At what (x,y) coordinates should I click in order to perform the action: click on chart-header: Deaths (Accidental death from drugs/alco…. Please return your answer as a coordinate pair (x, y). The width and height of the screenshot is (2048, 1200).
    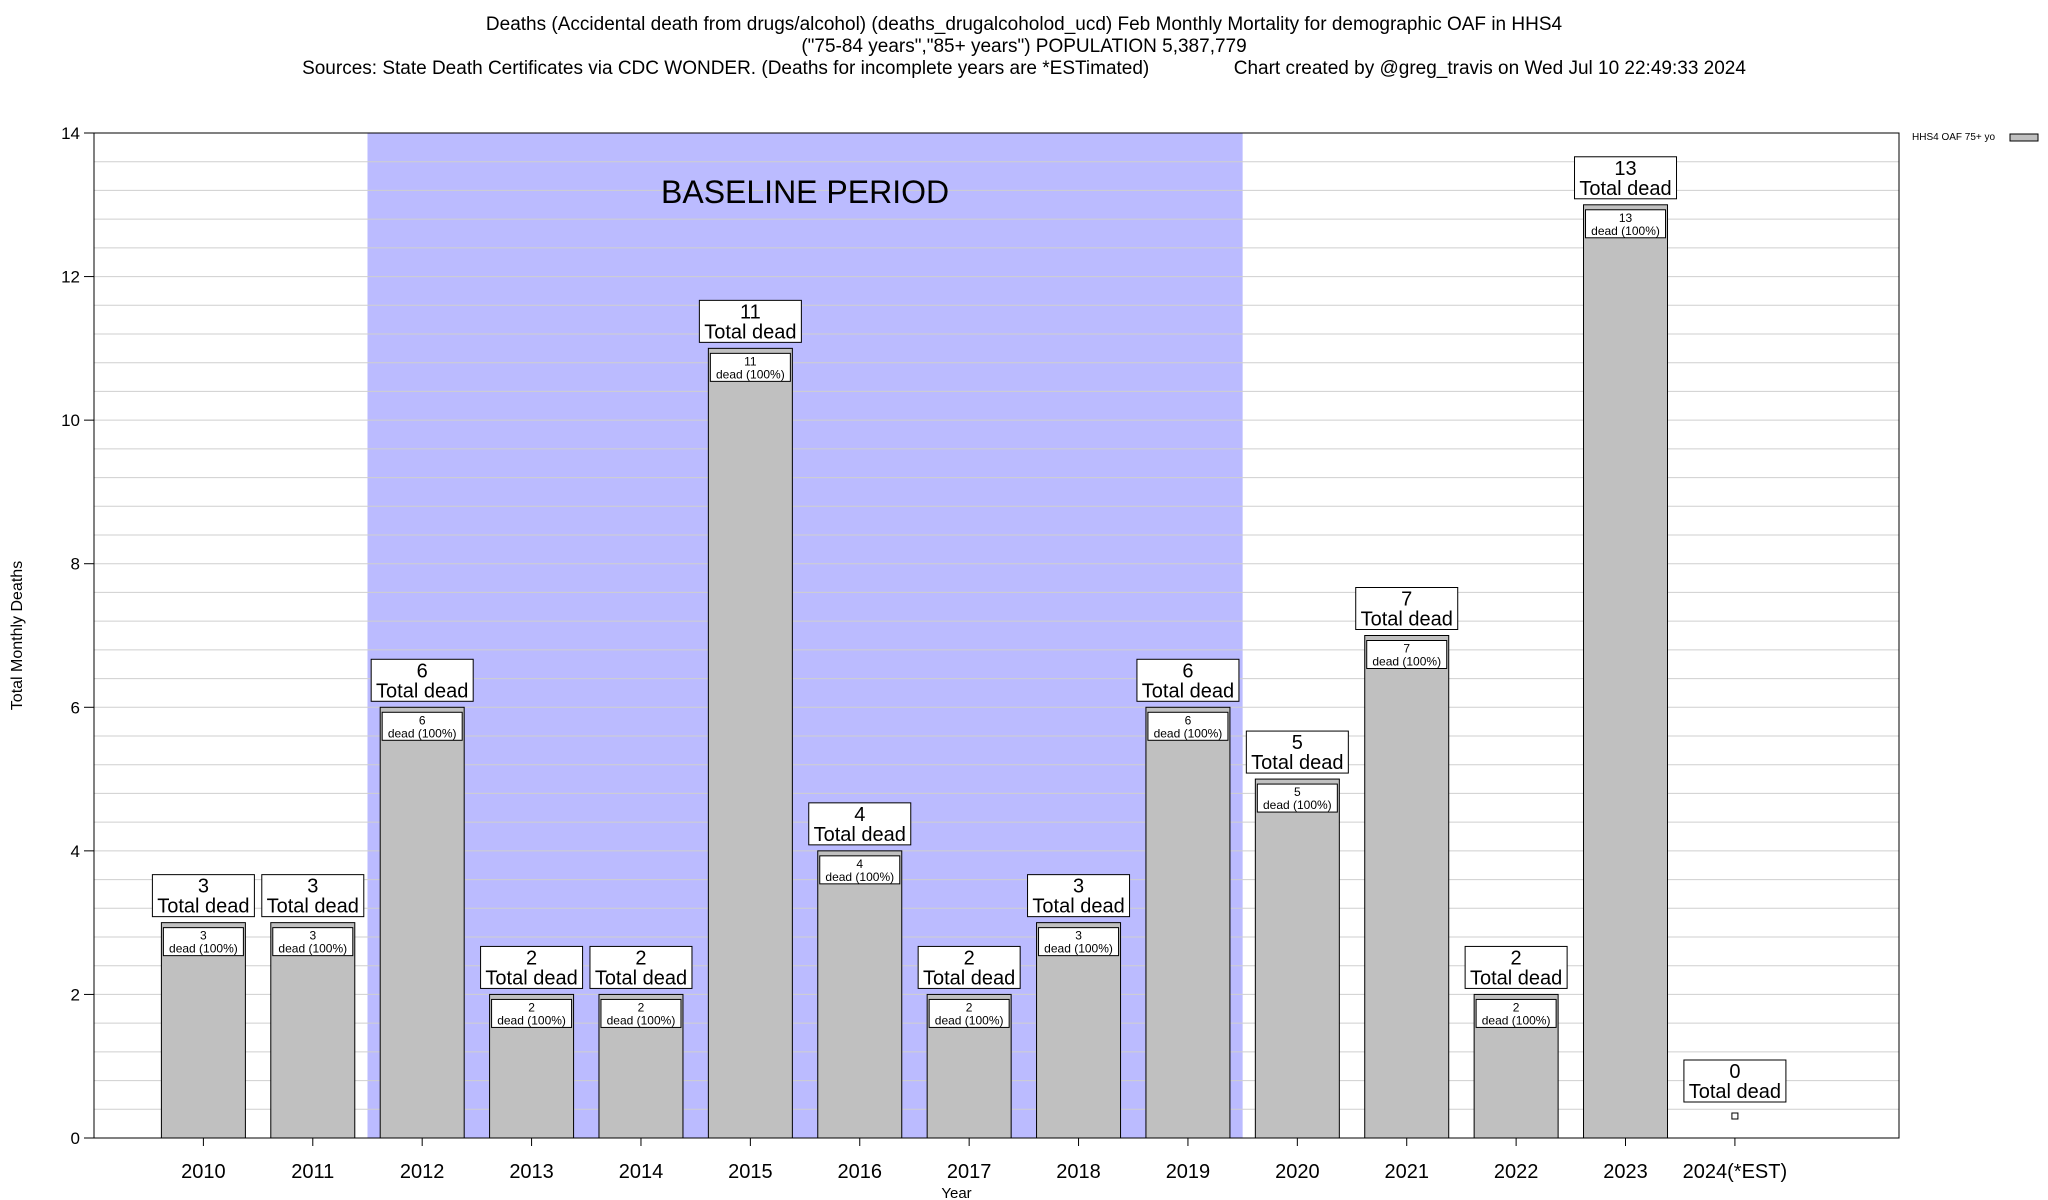
    Looking at the image, I should click on (1024, 47).